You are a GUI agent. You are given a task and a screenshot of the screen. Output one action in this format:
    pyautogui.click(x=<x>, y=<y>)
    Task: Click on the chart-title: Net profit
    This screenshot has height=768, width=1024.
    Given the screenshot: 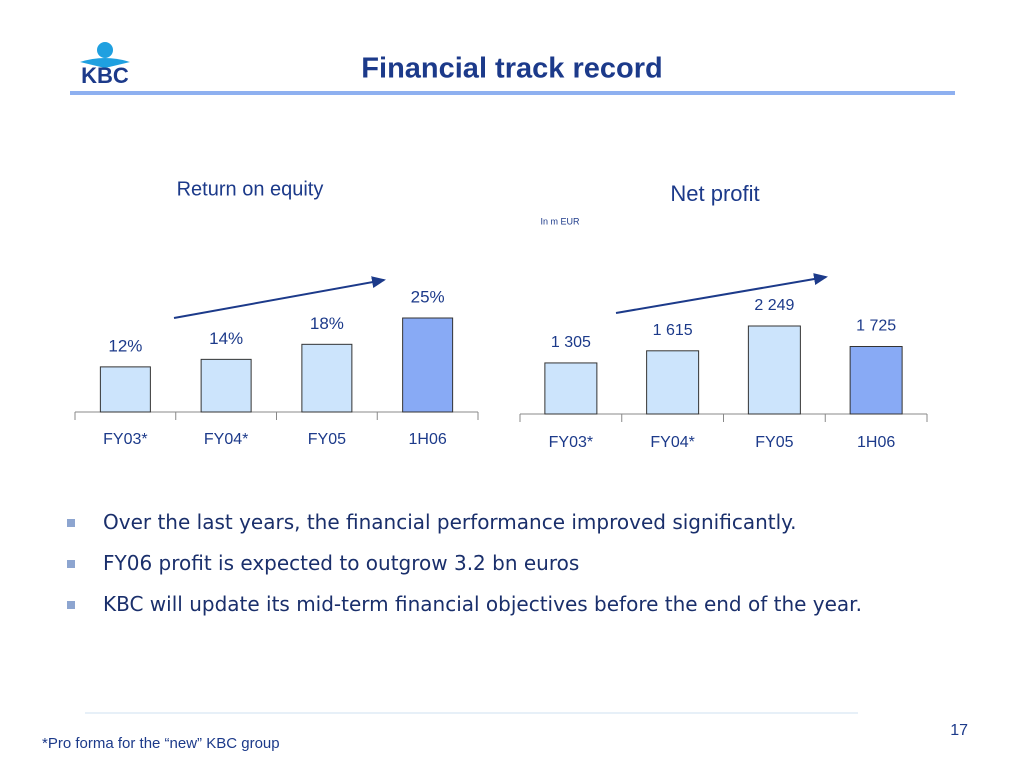 What is the action you would take?
    pyautogui.click(x=714, y=193)
    